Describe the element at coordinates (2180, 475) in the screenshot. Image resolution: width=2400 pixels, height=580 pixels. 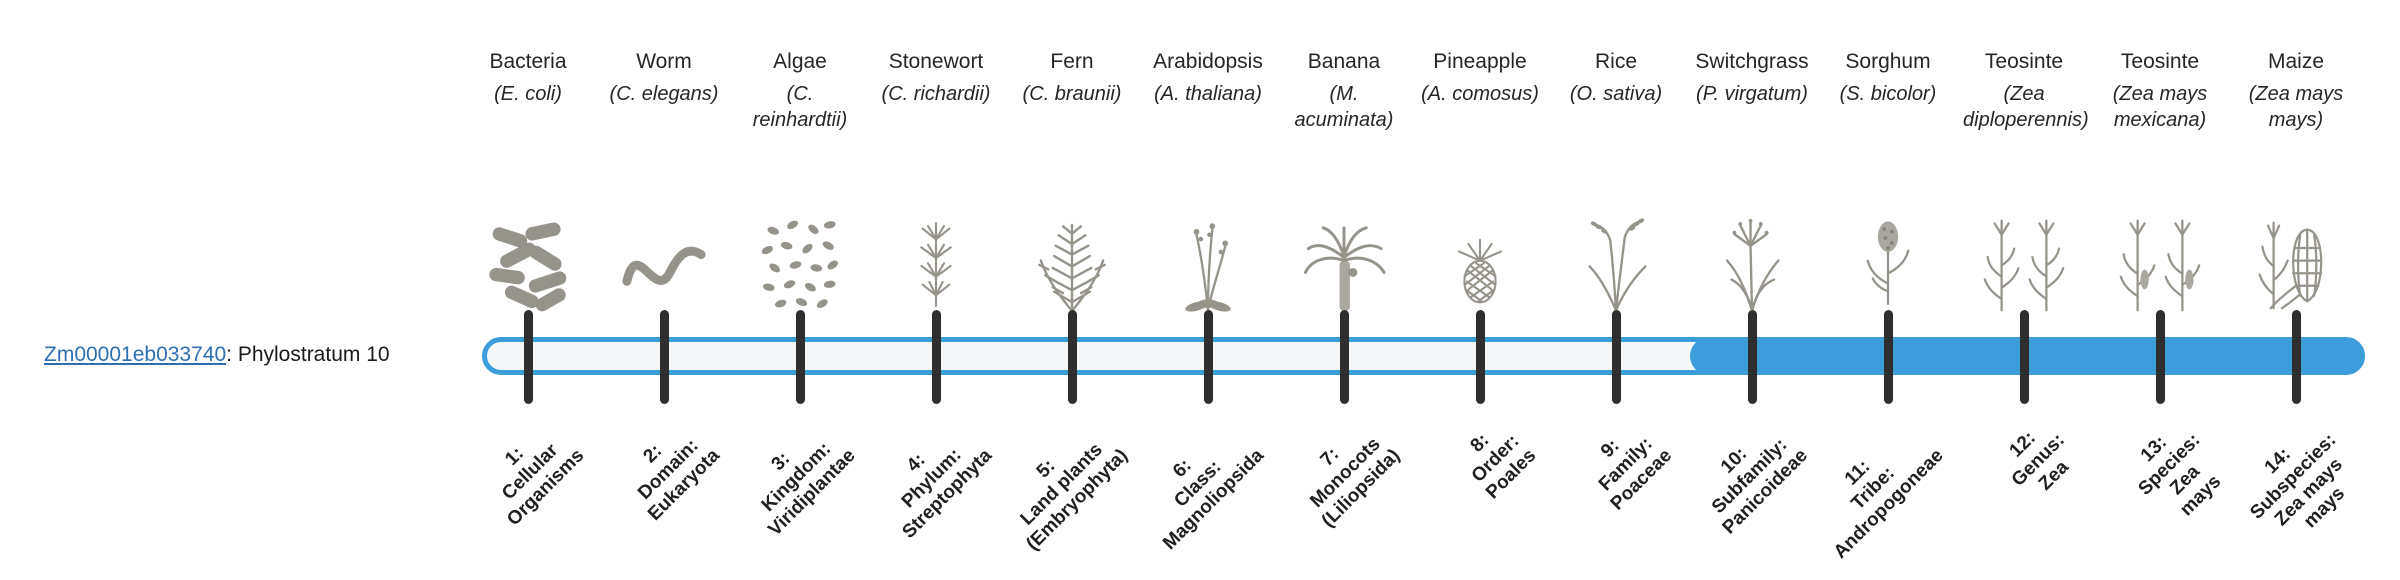
I see `stratum-tick-label: 13: Species: Zea mays` at that location.